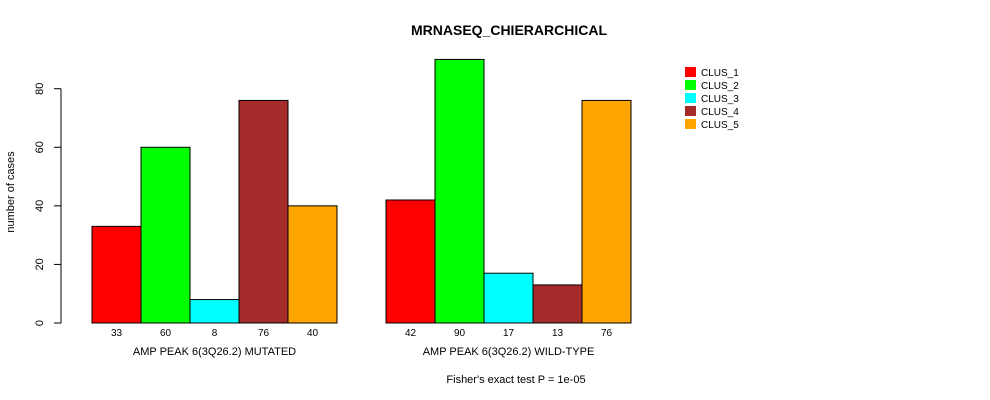  I want to click on legend-label: CLUS_2, so click(720, 86).